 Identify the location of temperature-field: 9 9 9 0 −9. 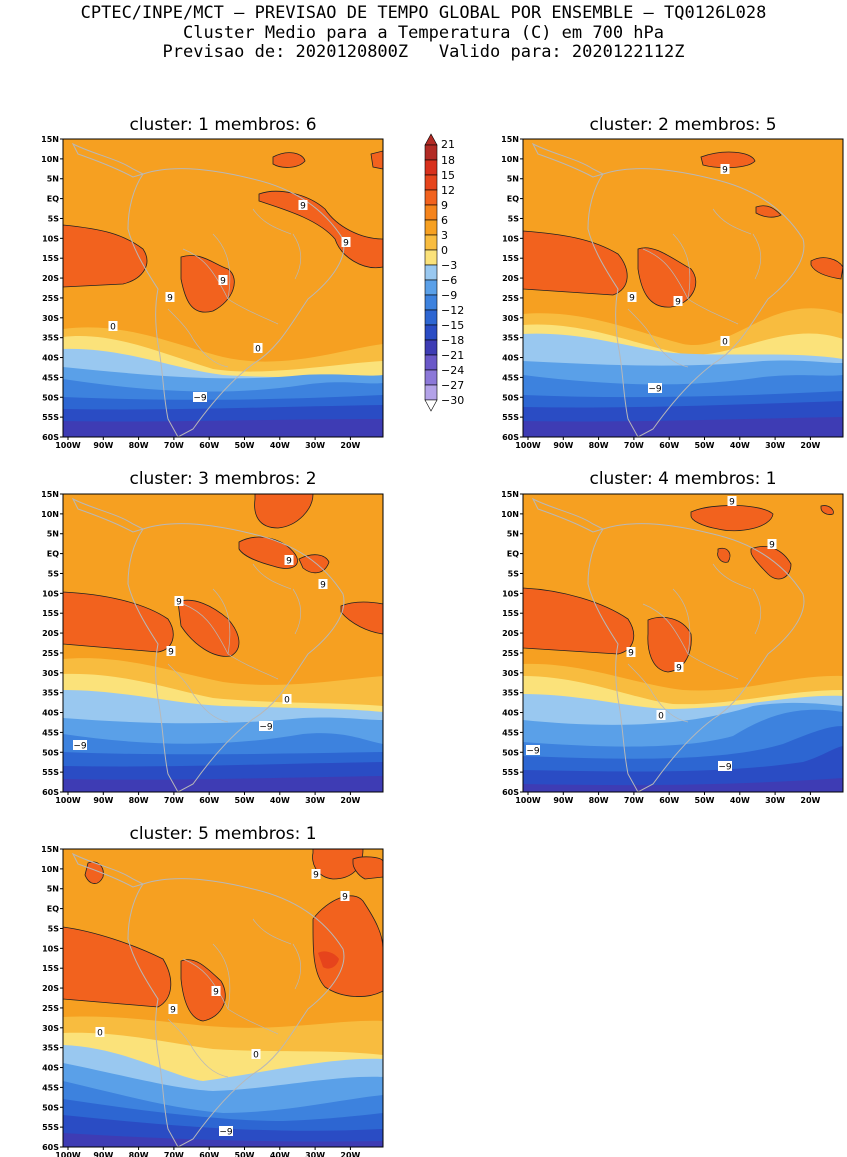
(683, 288).